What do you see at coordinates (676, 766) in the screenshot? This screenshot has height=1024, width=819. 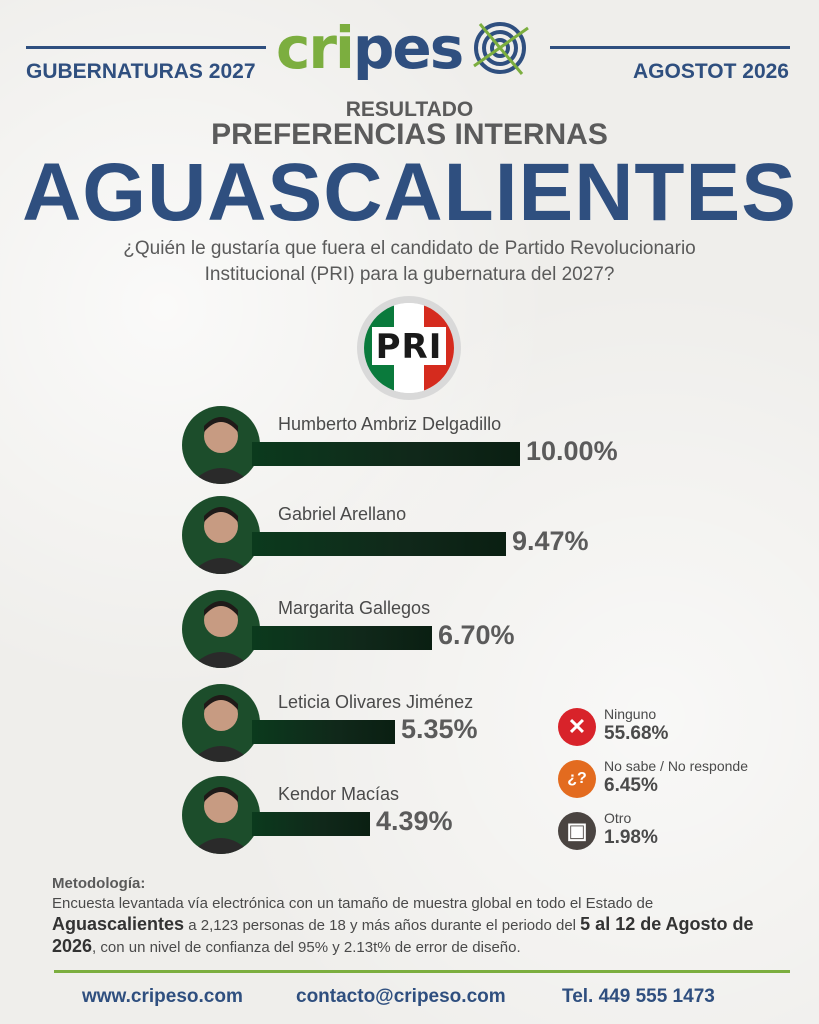 I see `other-response-label: No sabe / No responde` at bounding box center [676, 766].